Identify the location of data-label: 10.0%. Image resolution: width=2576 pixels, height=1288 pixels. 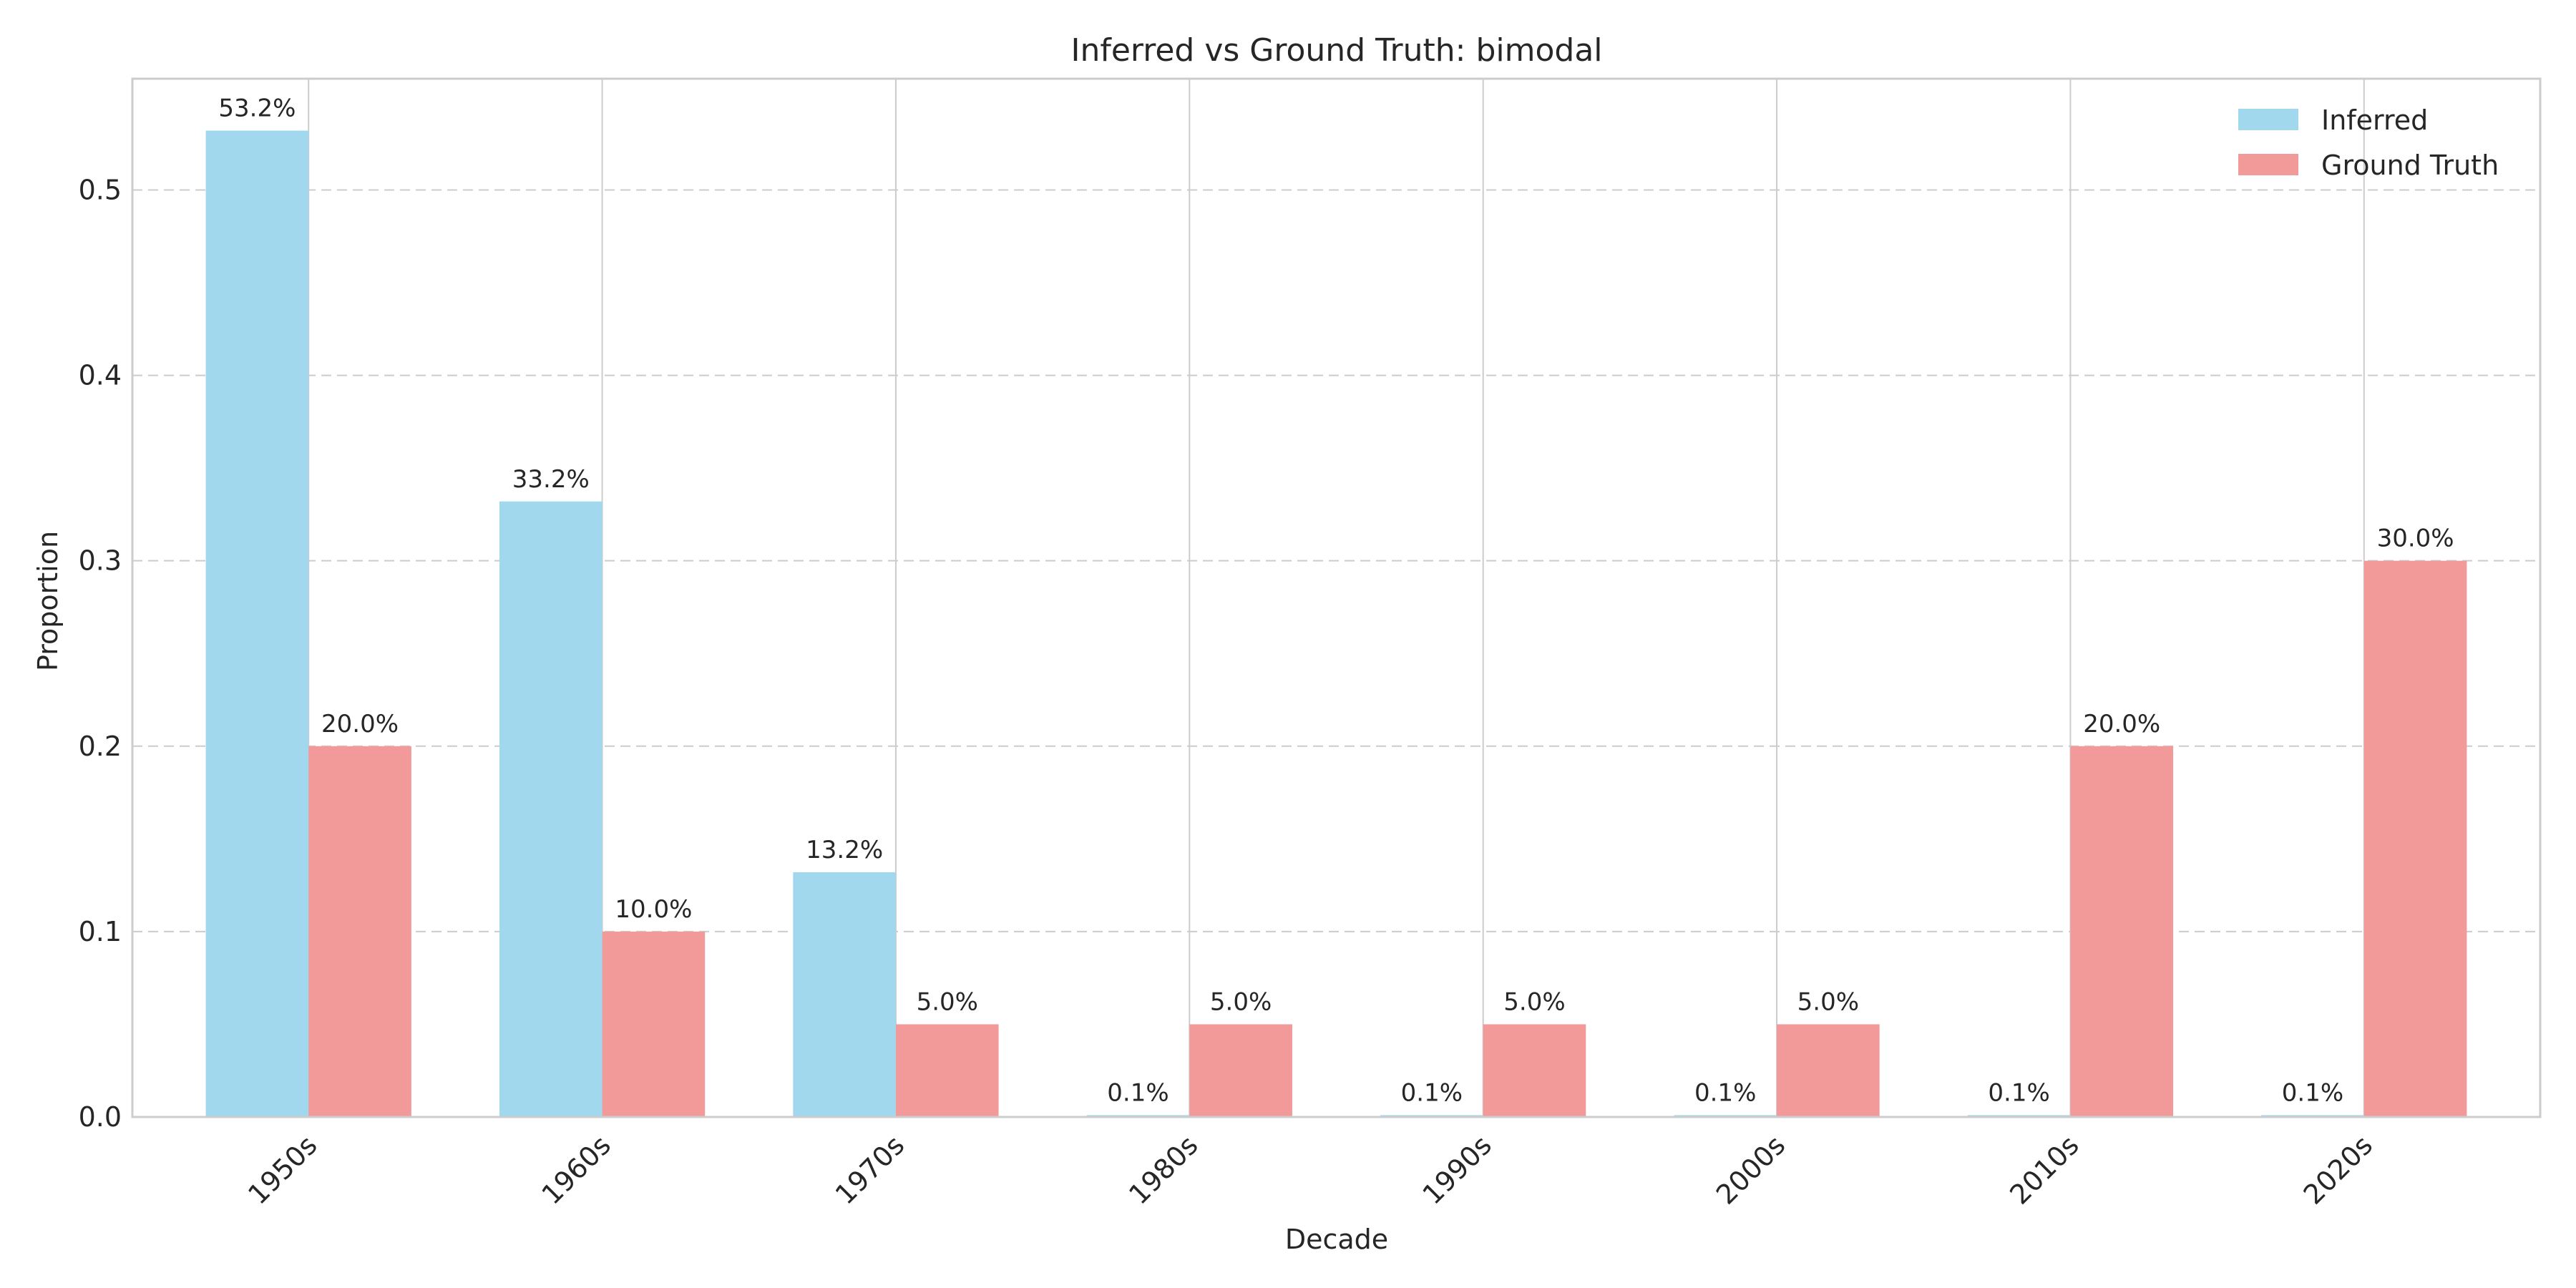
(653, 909).